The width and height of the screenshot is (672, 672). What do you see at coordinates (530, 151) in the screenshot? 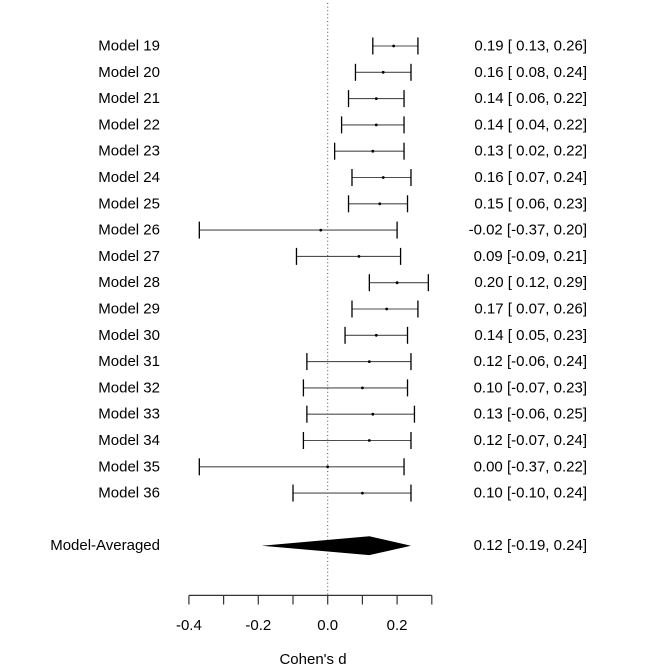
I see `row-annotation: 0.13 [ 0.02, 0.22]` at bounding box center [530, 151].